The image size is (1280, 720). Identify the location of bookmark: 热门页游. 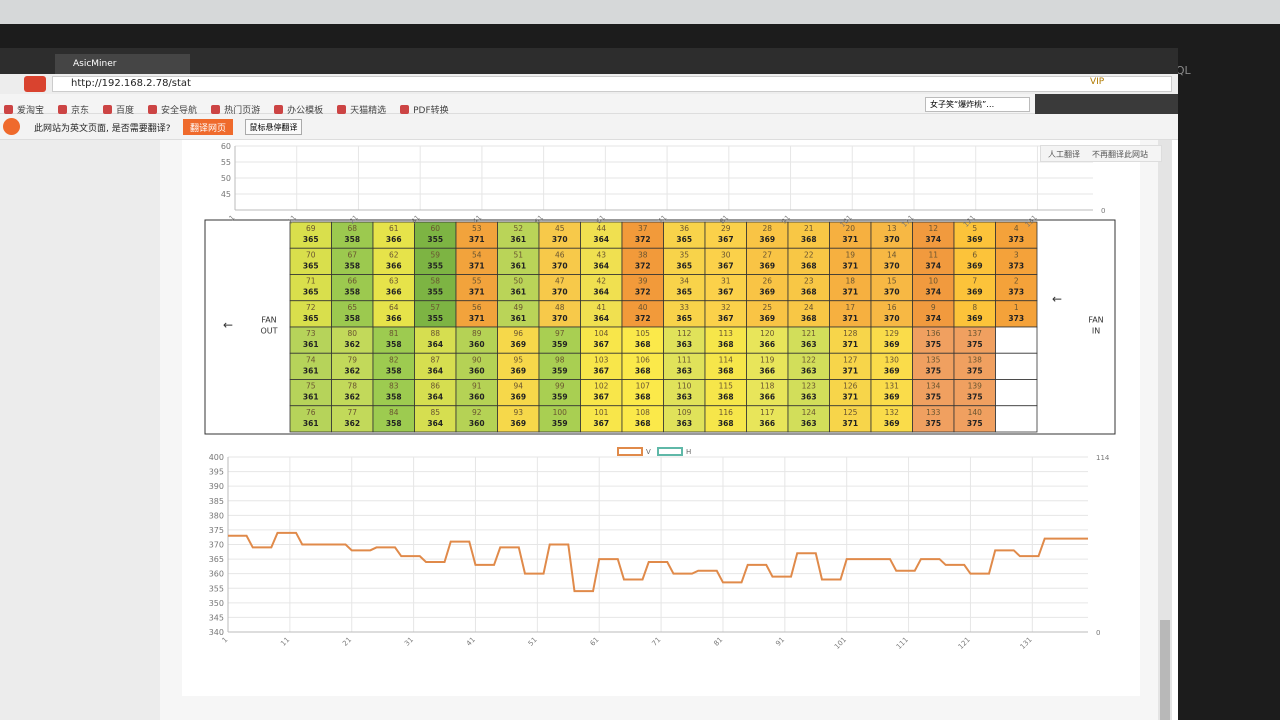
(235, 109).